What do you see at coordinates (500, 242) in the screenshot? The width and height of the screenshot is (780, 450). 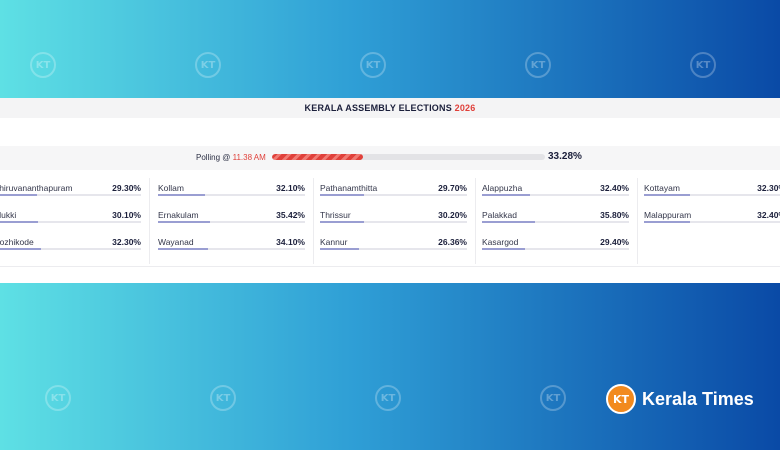 I see `district-name: Kasargod` at bounding box center [500, 242].